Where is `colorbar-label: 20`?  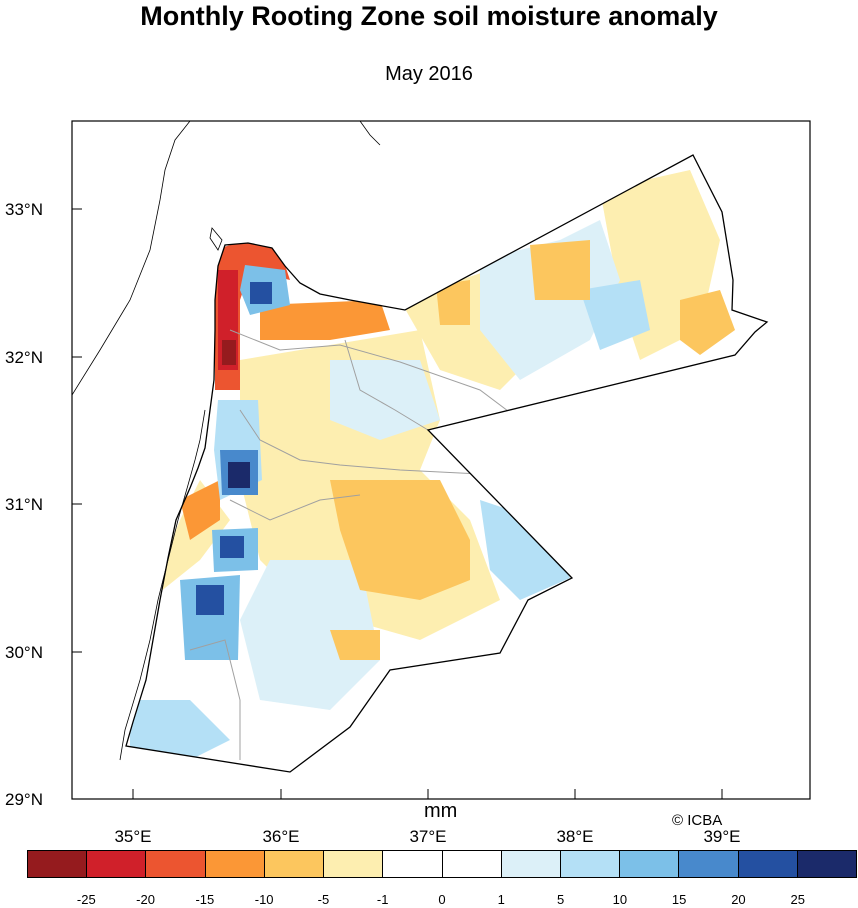
colorbar-label: 20 is located at coordinates (738, 899).